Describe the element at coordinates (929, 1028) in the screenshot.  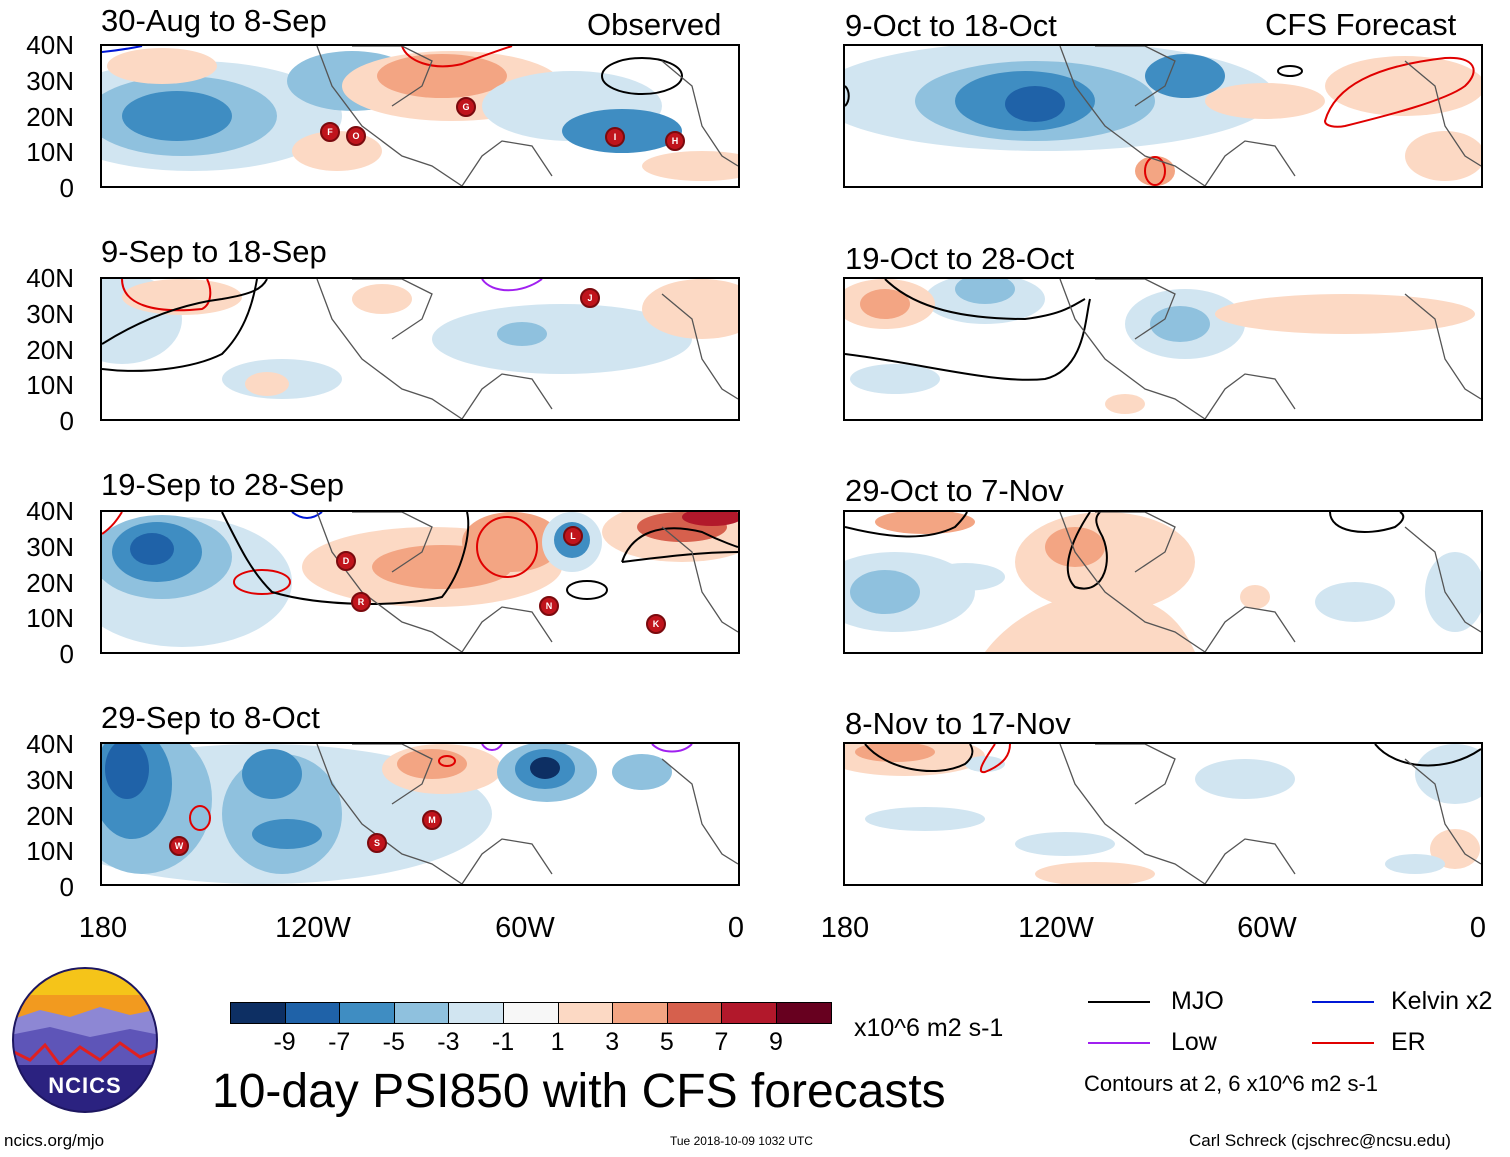
I see `colorbar-units: x10^6 m2 s-1` at that location.